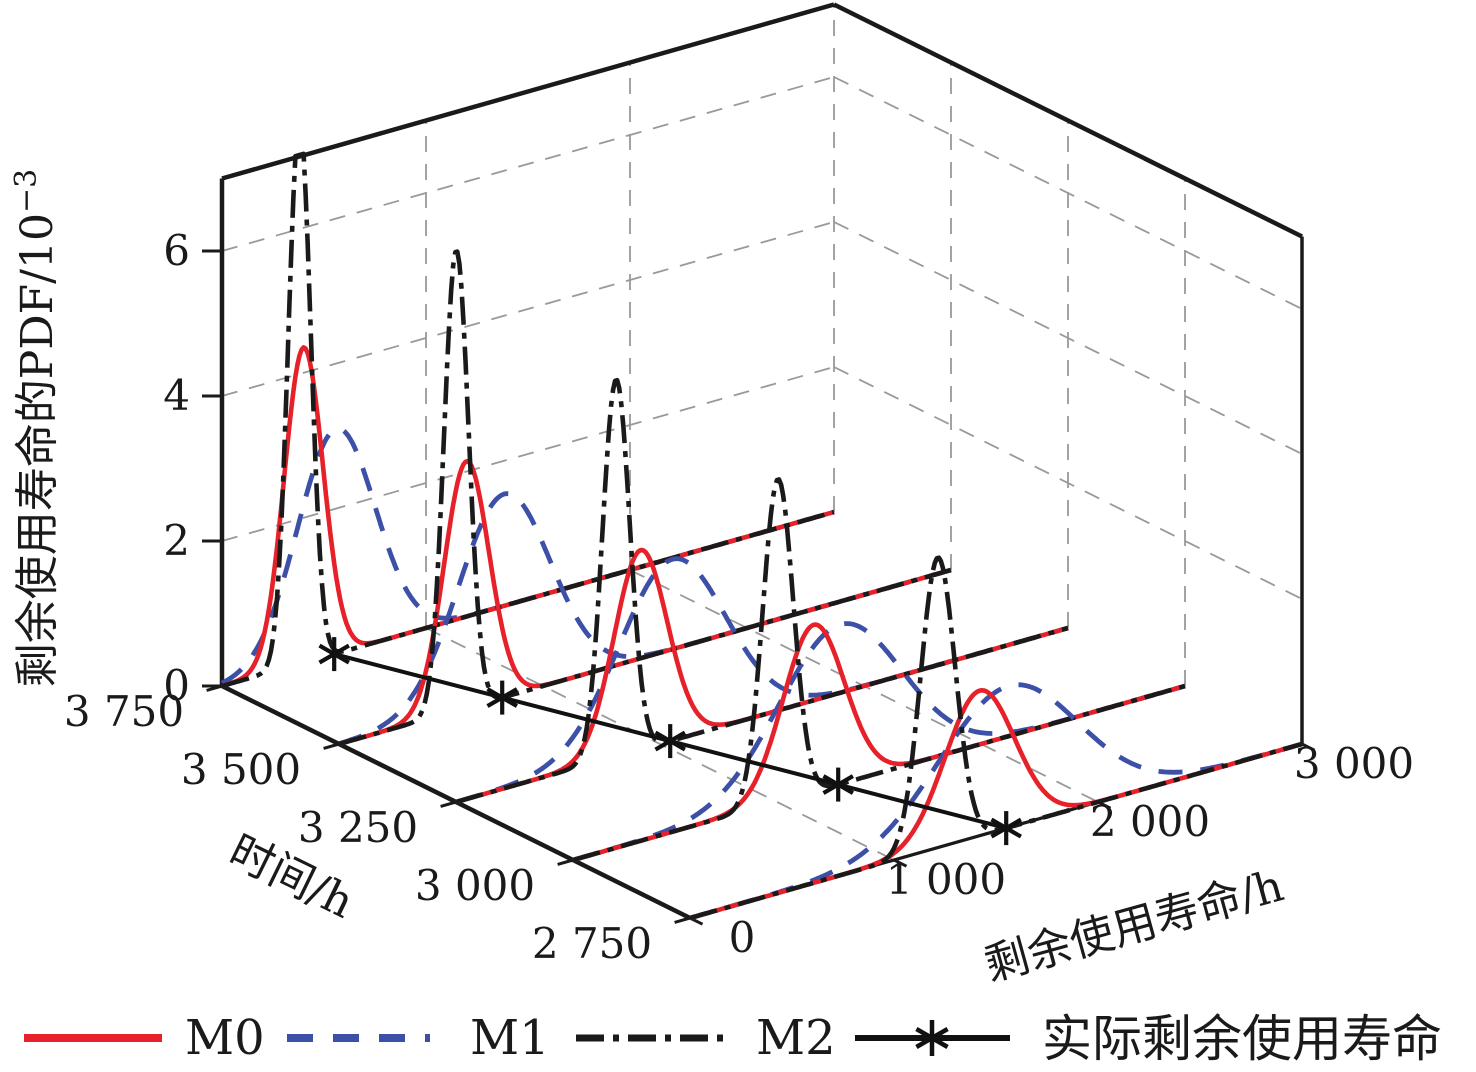  I want to click on curve-M1-t3750, so click(527, 556).